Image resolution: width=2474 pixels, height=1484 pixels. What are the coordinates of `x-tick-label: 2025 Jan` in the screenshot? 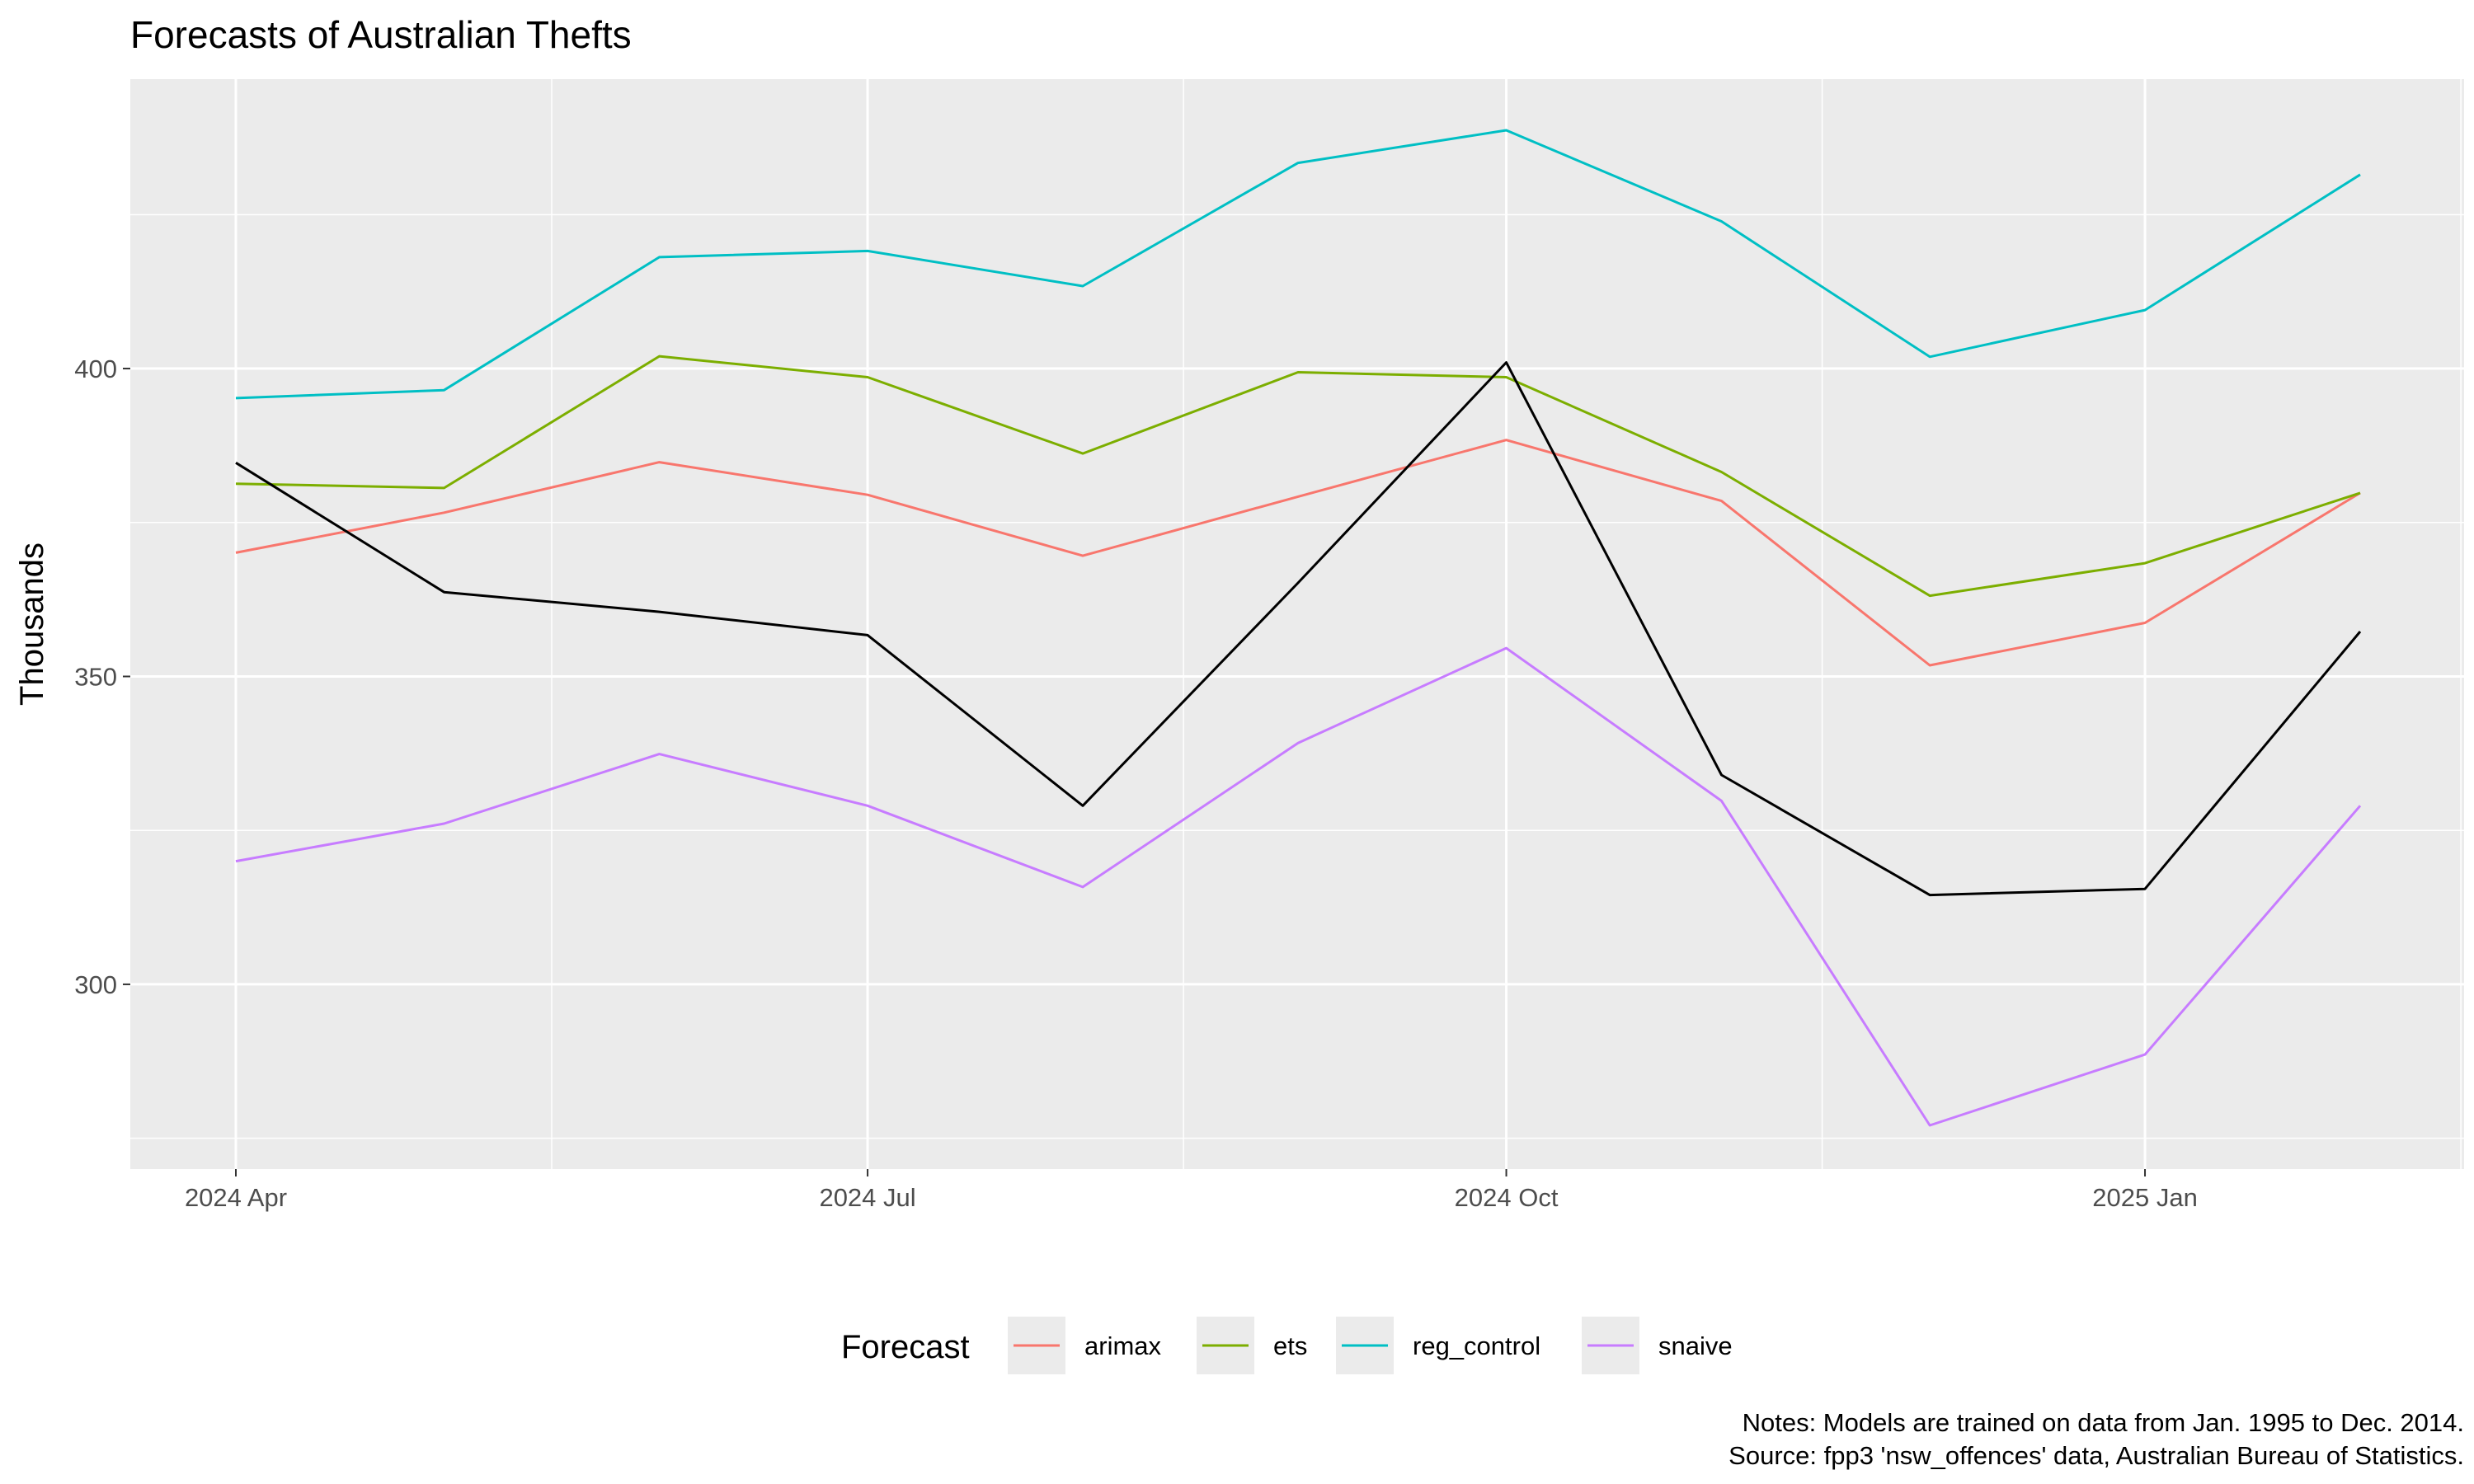 It's located at (2145, 1197).